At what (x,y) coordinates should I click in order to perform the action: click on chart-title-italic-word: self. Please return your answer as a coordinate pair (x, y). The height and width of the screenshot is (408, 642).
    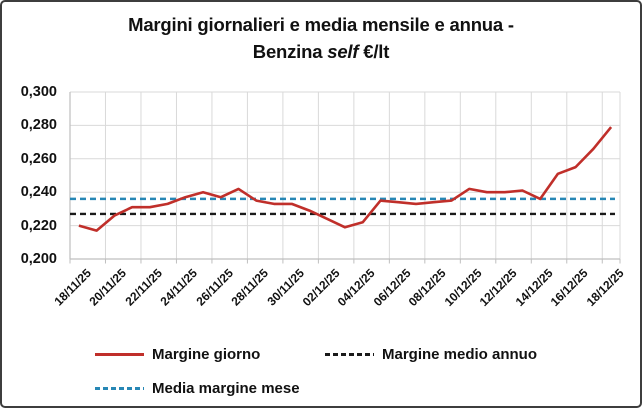
    Looking at the image, I should click on (343, 51).